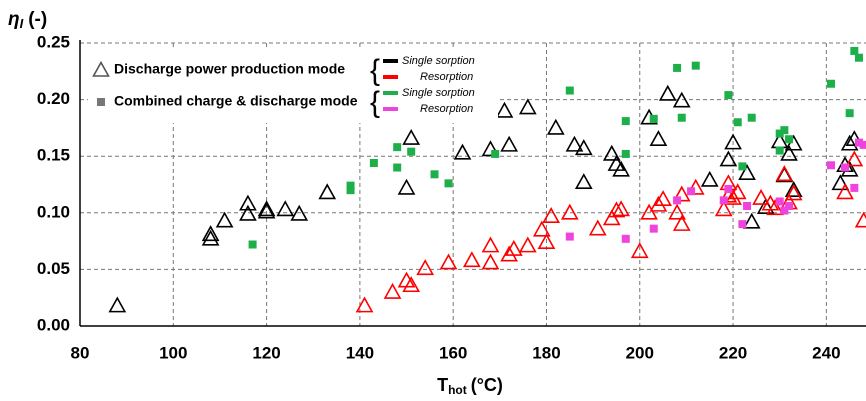 Image resolution: width=866 pixels, height=401 pixels. I want to click on x-label-symbol: T, so click(442, 385).